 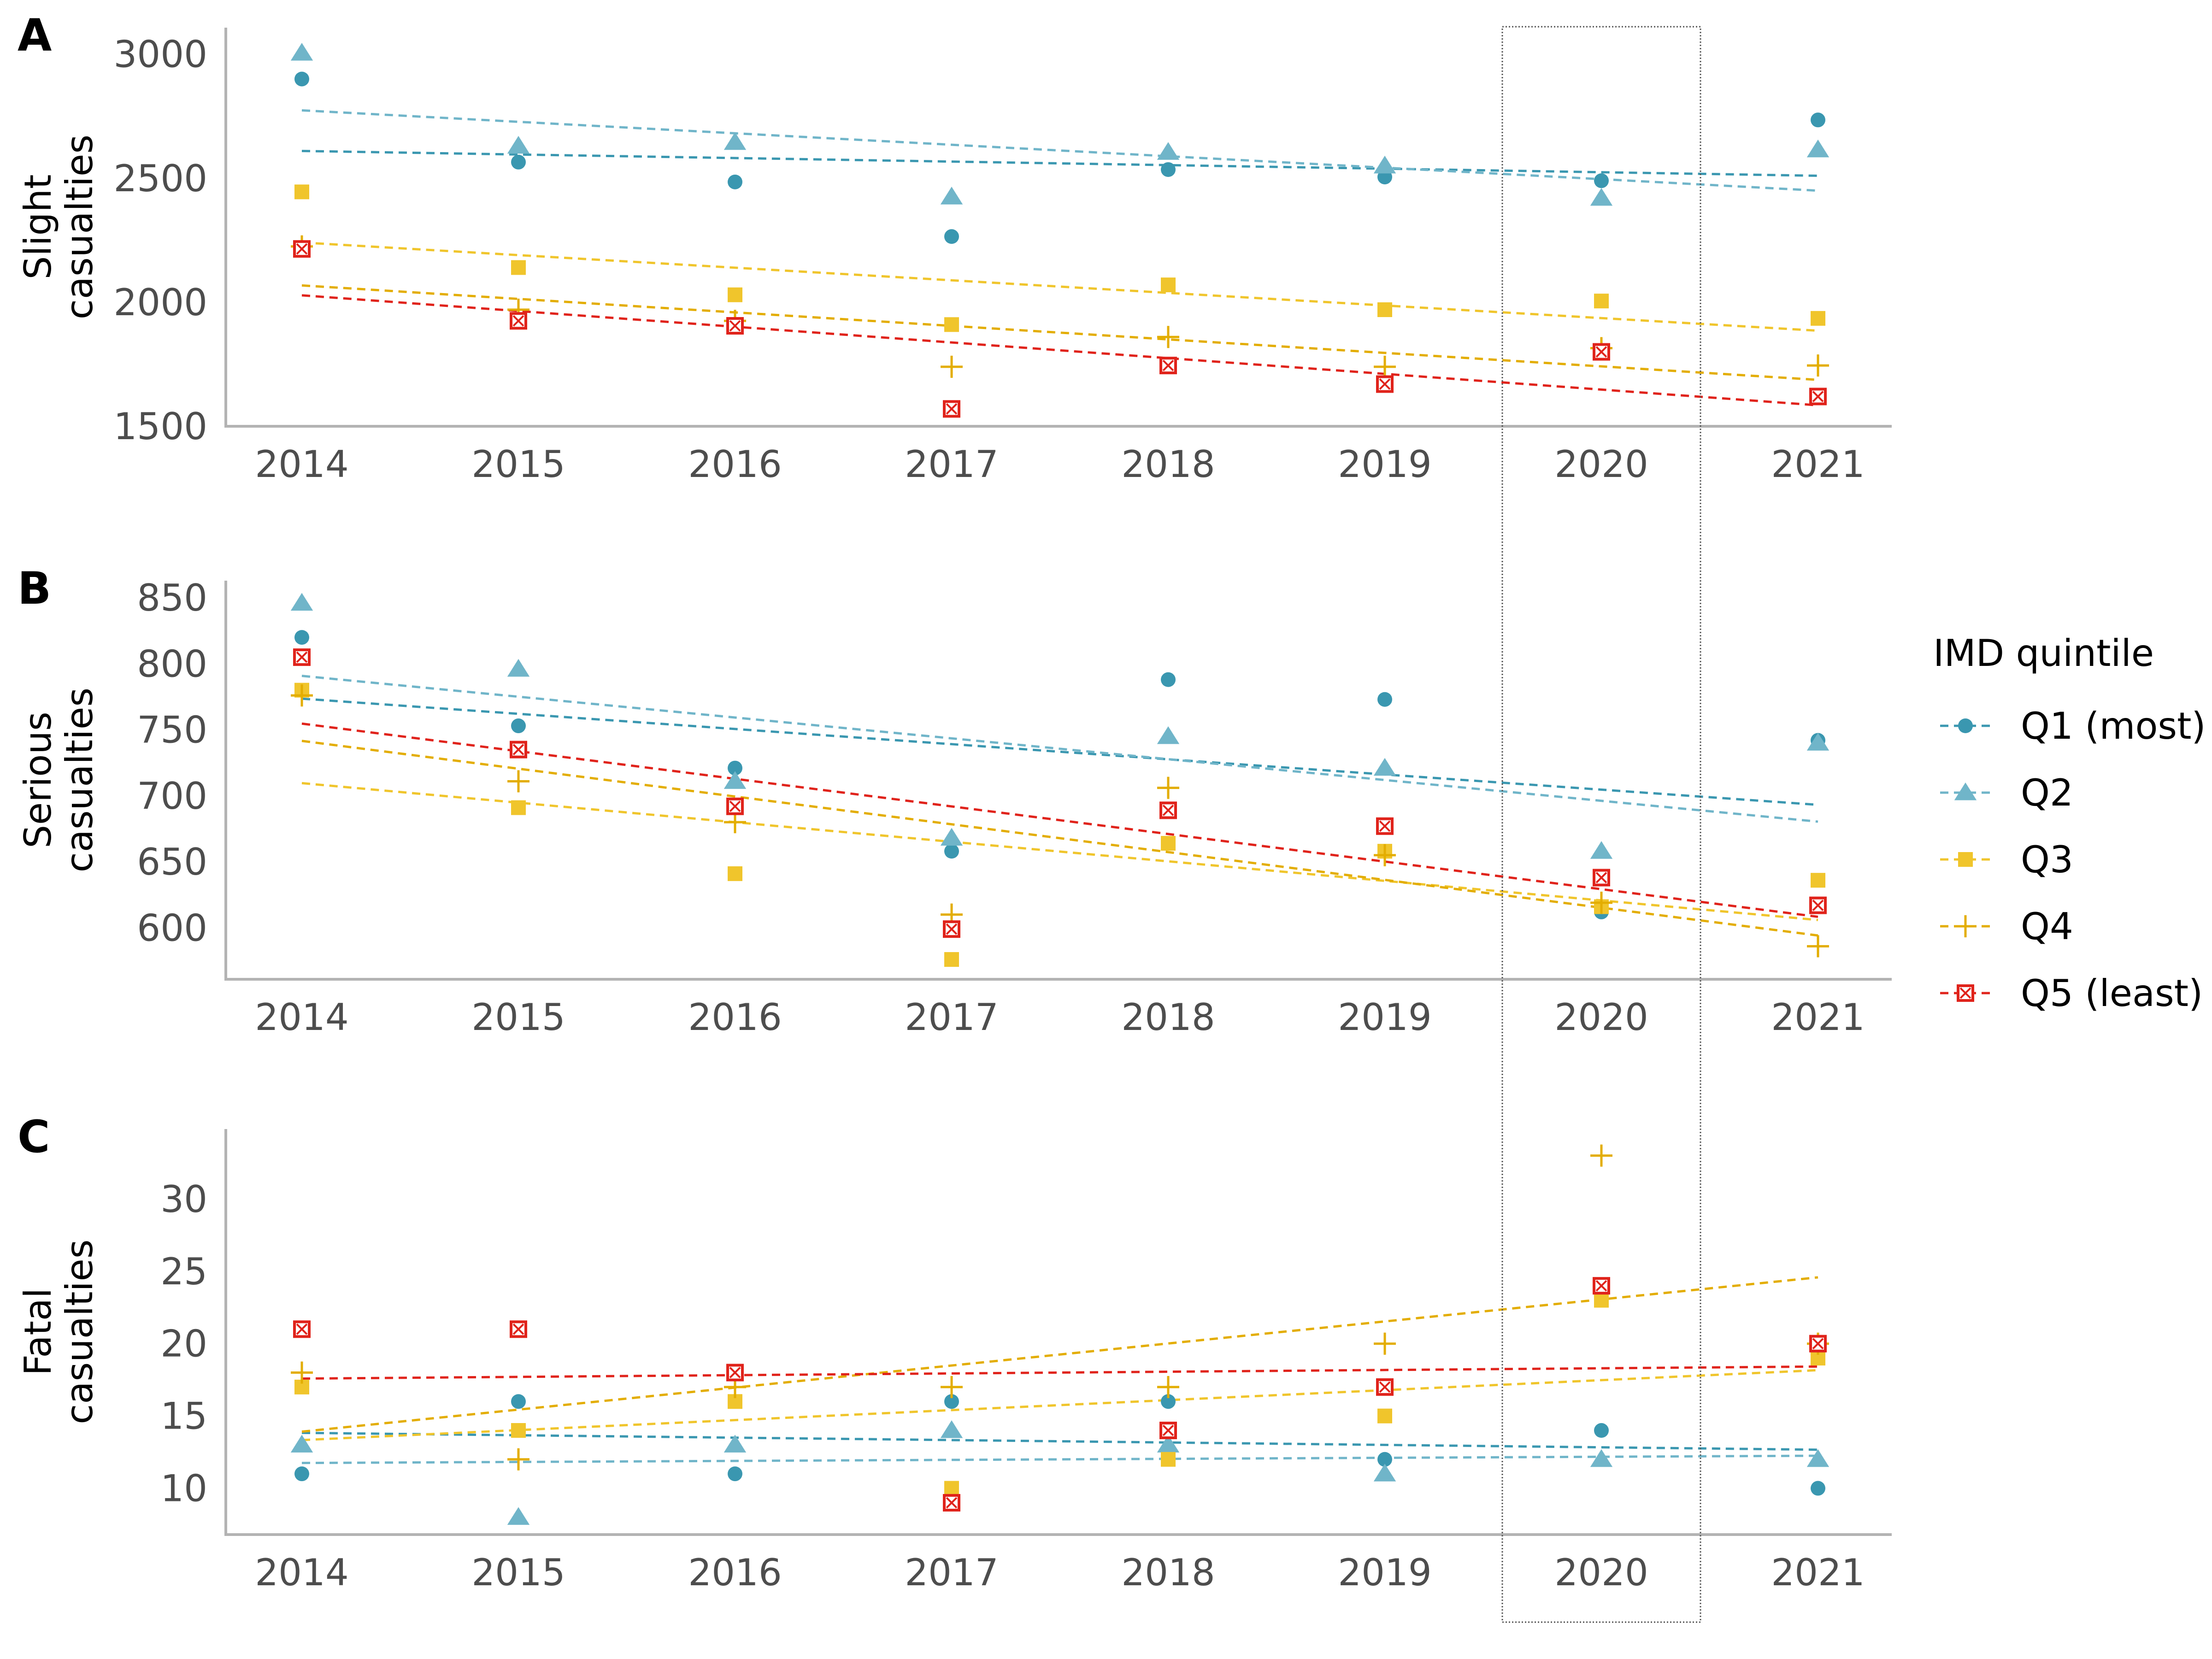 What do you see at coordinates (1059, 350) in the screenshot?
I see `trendline-q5` at bounding box center [1059, 350].